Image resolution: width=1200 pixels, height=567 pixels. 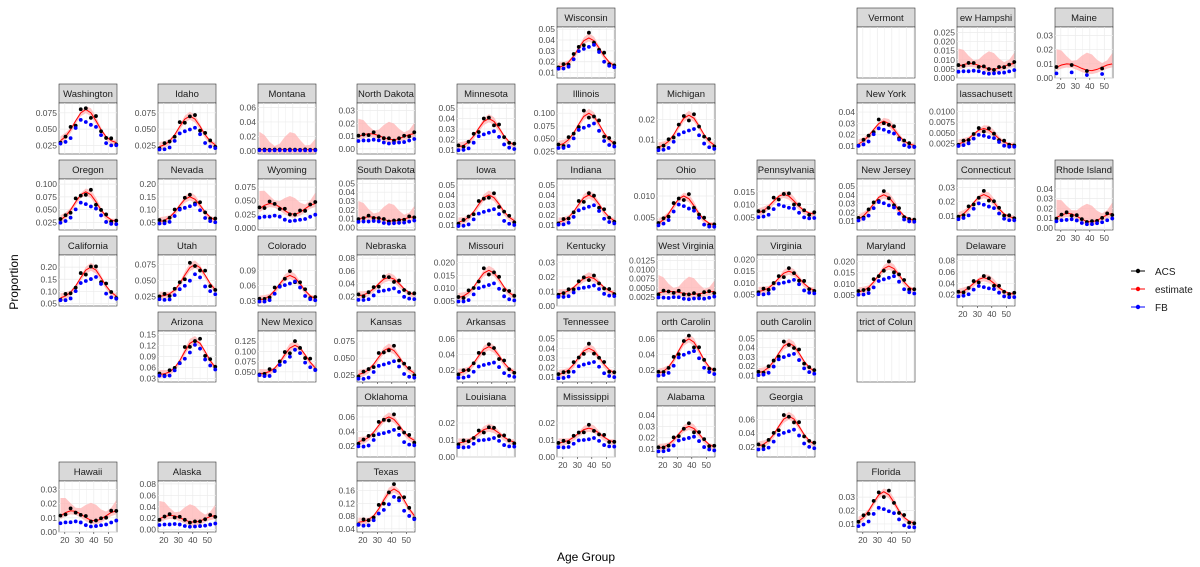 I want to click on x-tick-label: 30, so click(x=978, y=314).